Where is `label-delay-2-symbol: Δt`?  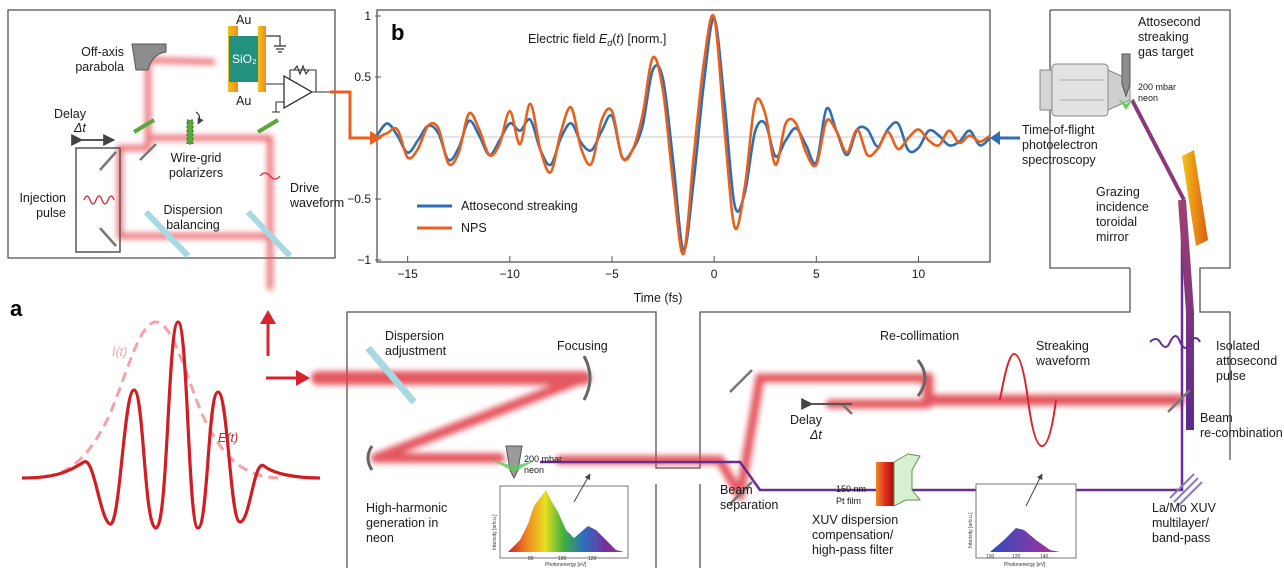 label-delay-2-symbol: Δt is located at coordinates (815, 435).